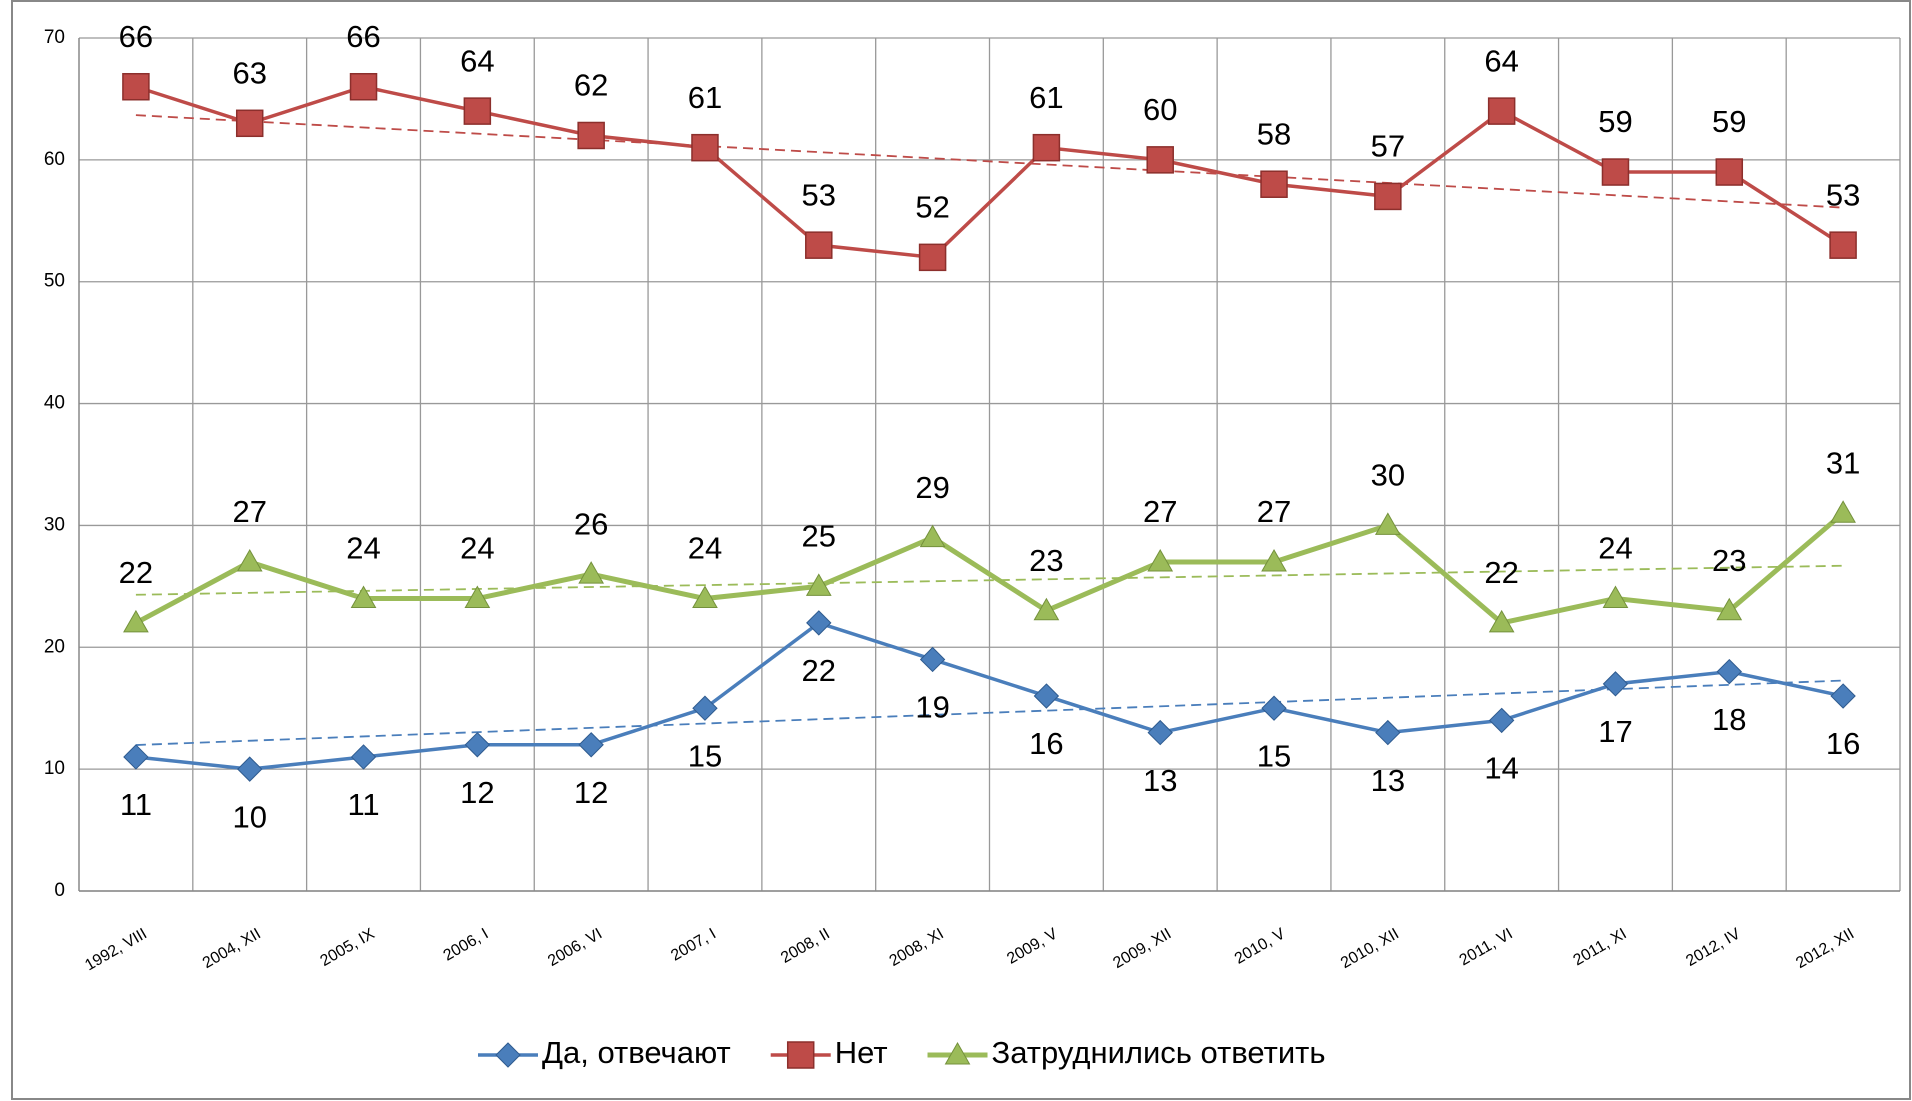 This screenshot has width=1912, height=1101. I want to click on value-label: 58, so click(1274, 133).